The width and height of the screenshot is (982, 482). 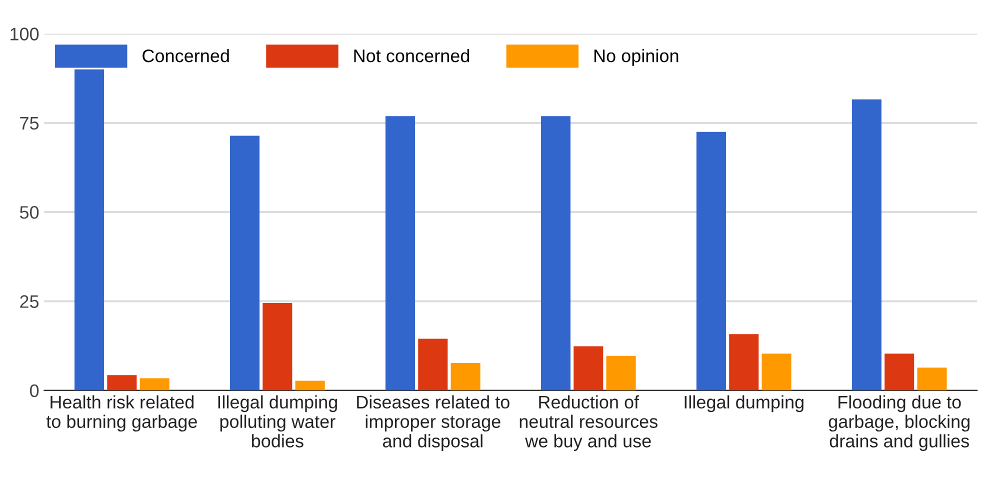 What do you see at coordinates (412, 55) in the screenshot?
I see `legend-label: Not concerned` at bounding box center [412, 55].